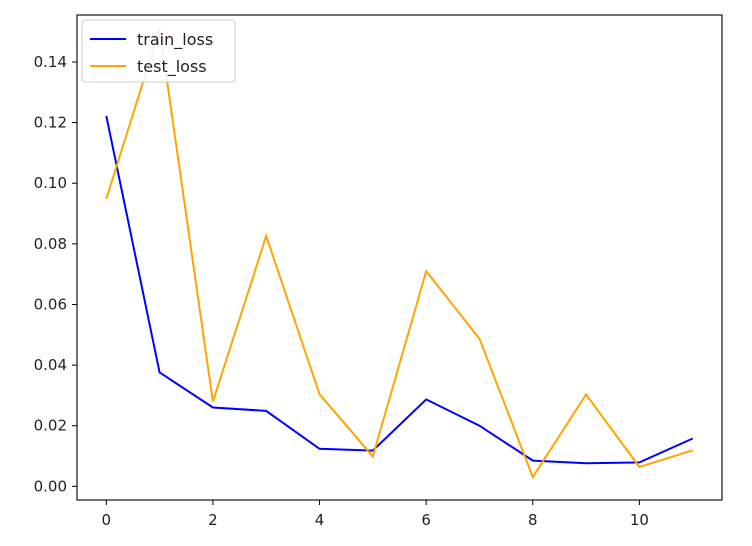 The image size is (752, 546). Describe the element at coordinates (50, 62) in the screenshot. I see `y-tick-label: 0.14` at that location.